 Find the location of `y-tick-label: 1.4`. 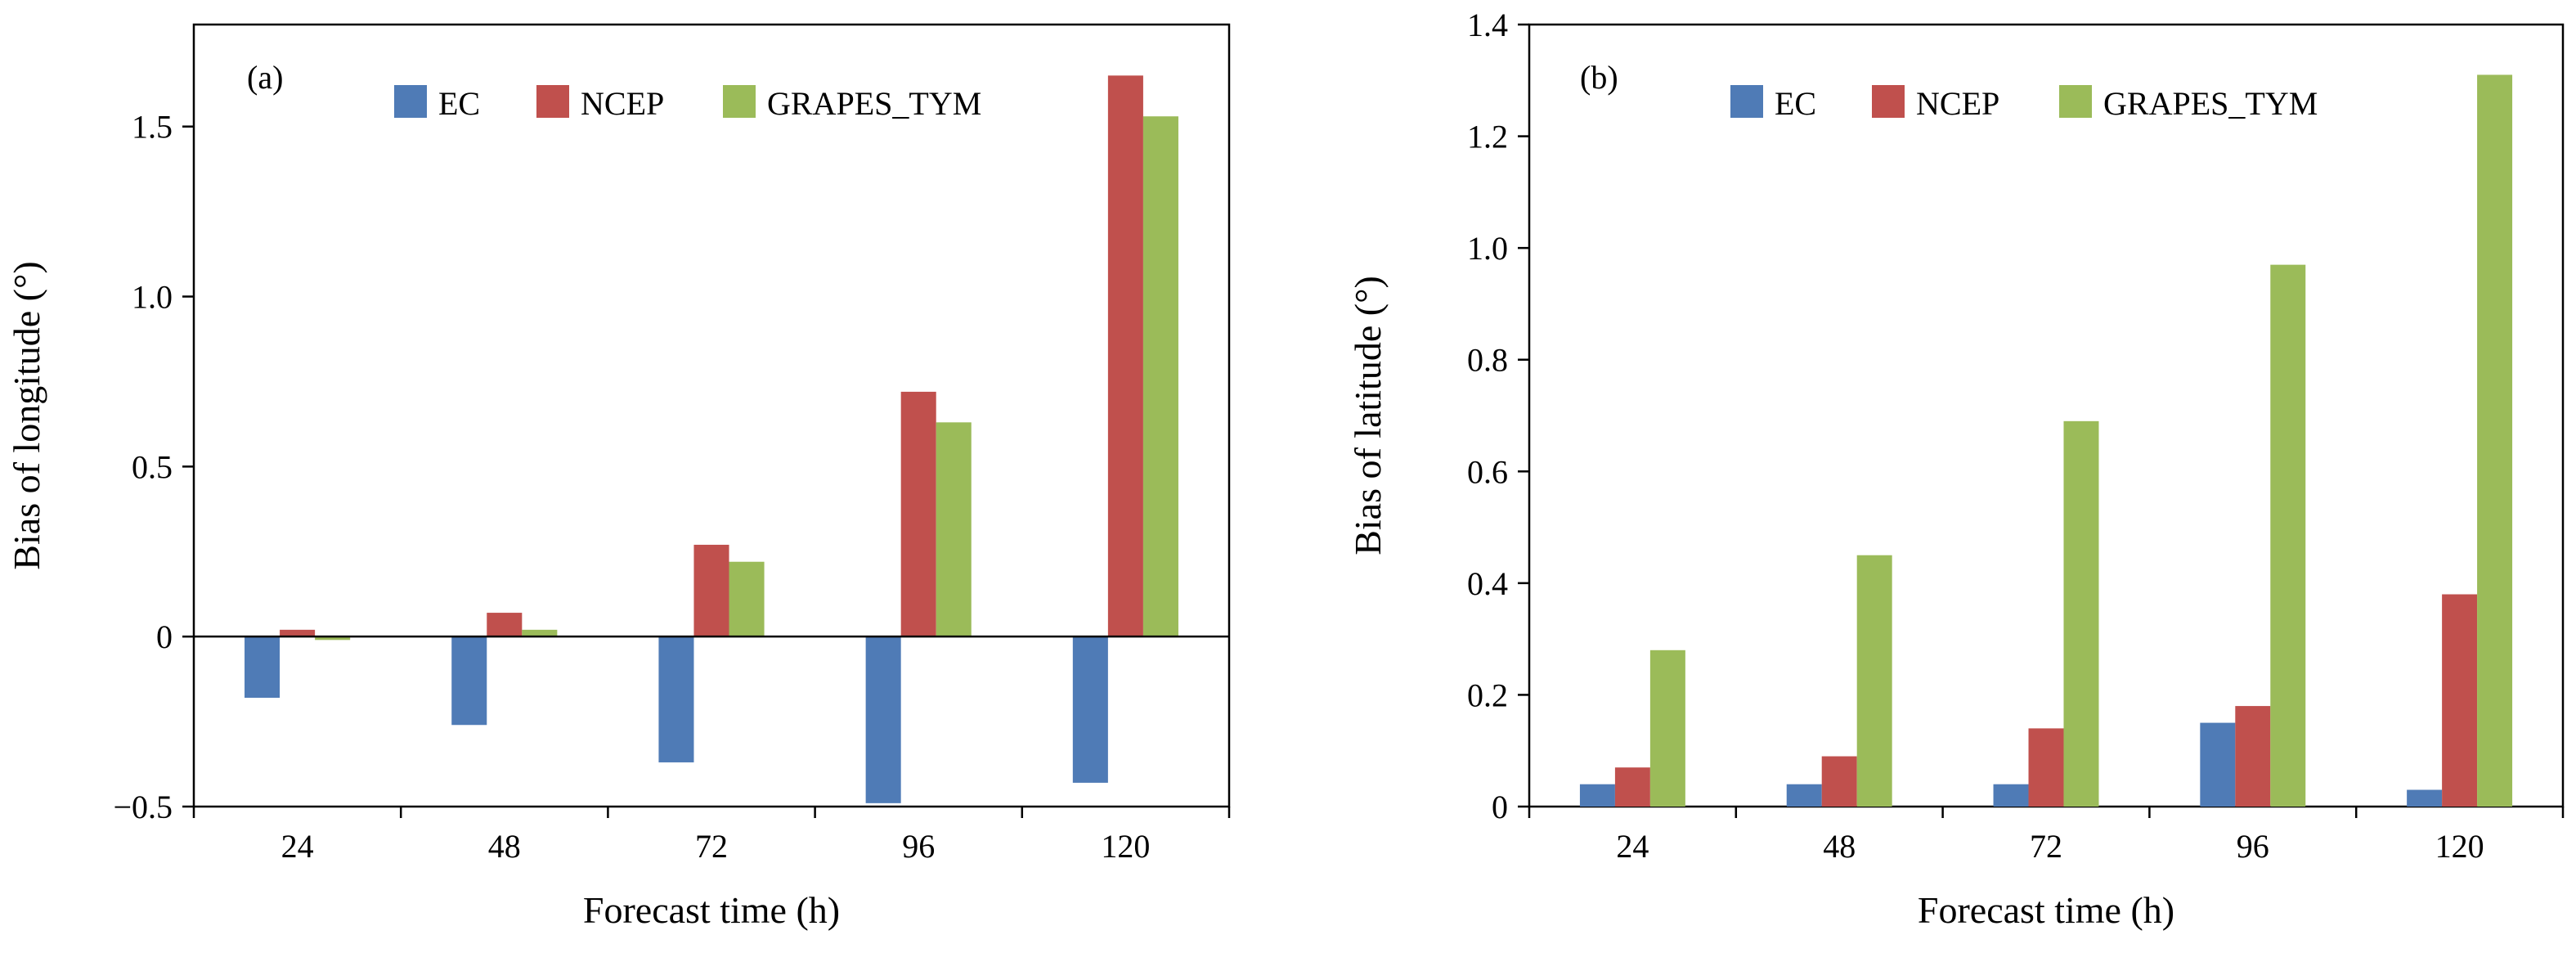

y-tick-label: 1.4 is located at coordinates (1487, 25).